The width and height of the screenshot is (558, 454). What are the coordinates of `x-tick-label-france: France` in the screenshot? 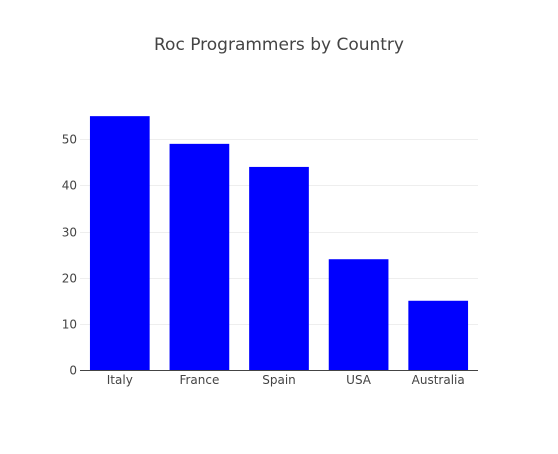 It's located at (199, 380).